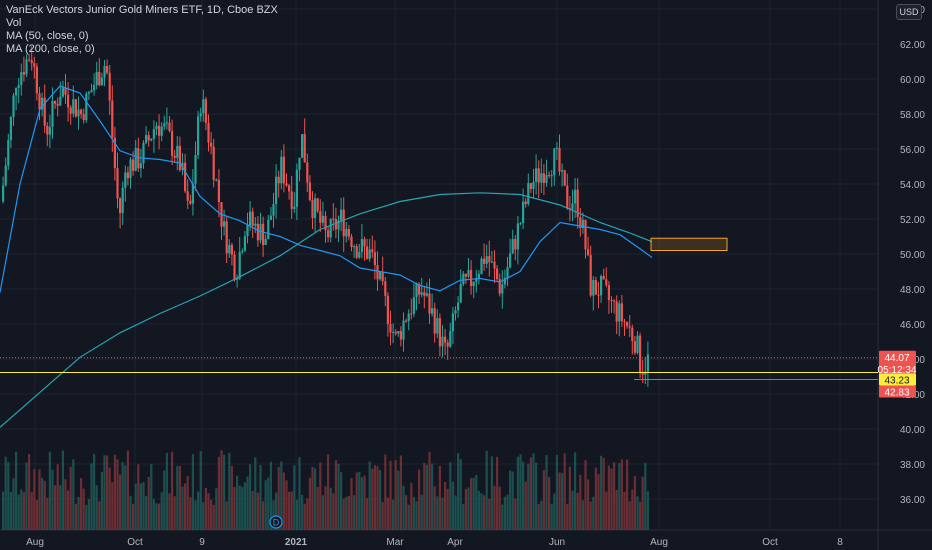 The height and width of the screenshot is (550, 932). Describe the element at coordinates (50, 49) in the screenshot. I see `legend-ma200: MA (200, close, 0)` at that location.